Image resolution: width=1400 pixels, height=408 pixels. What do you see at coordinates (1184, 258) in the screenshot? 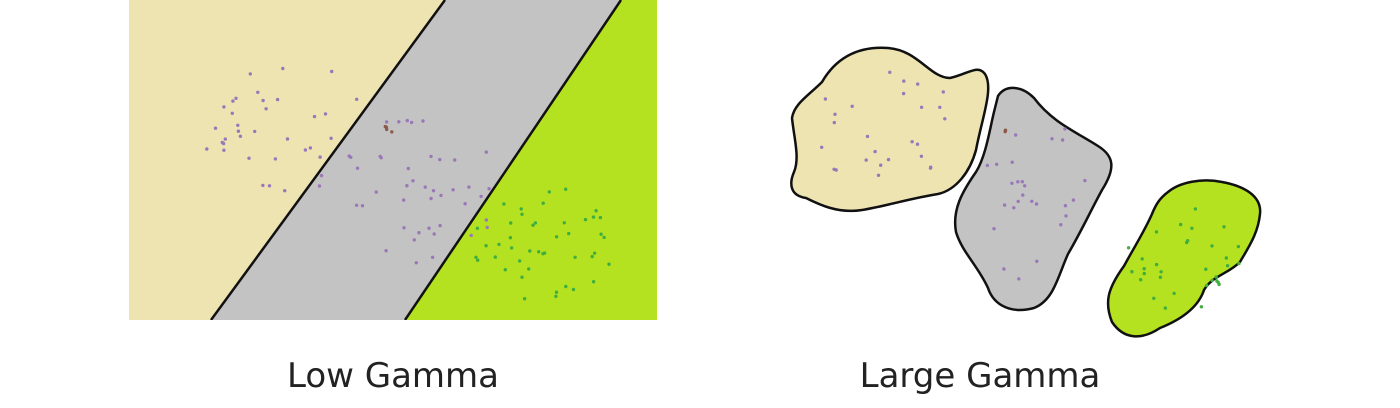
I see `class-c-region` at bounding box center [1184, 258].